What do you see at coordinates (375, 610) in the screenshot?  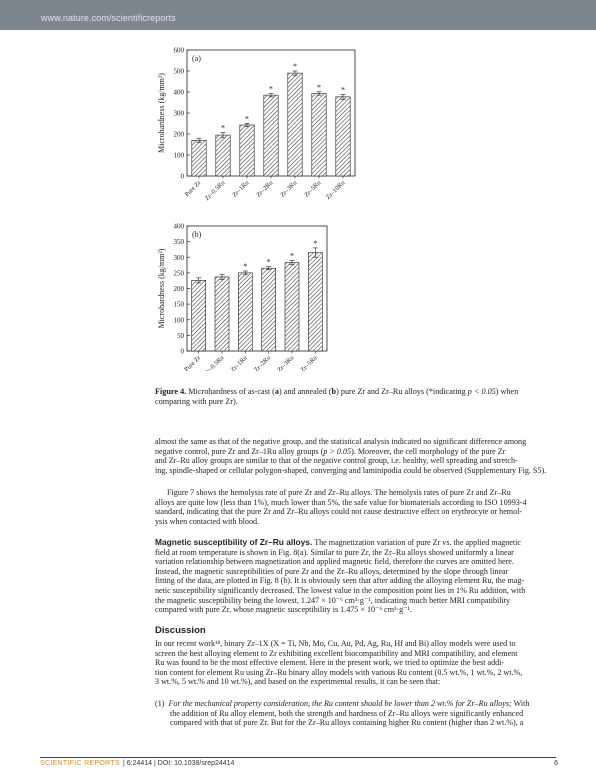 I see `inline-formula: 1.475 × 10⁻⁶ cm³·g⁻¹` at bounding box center [375, 610].